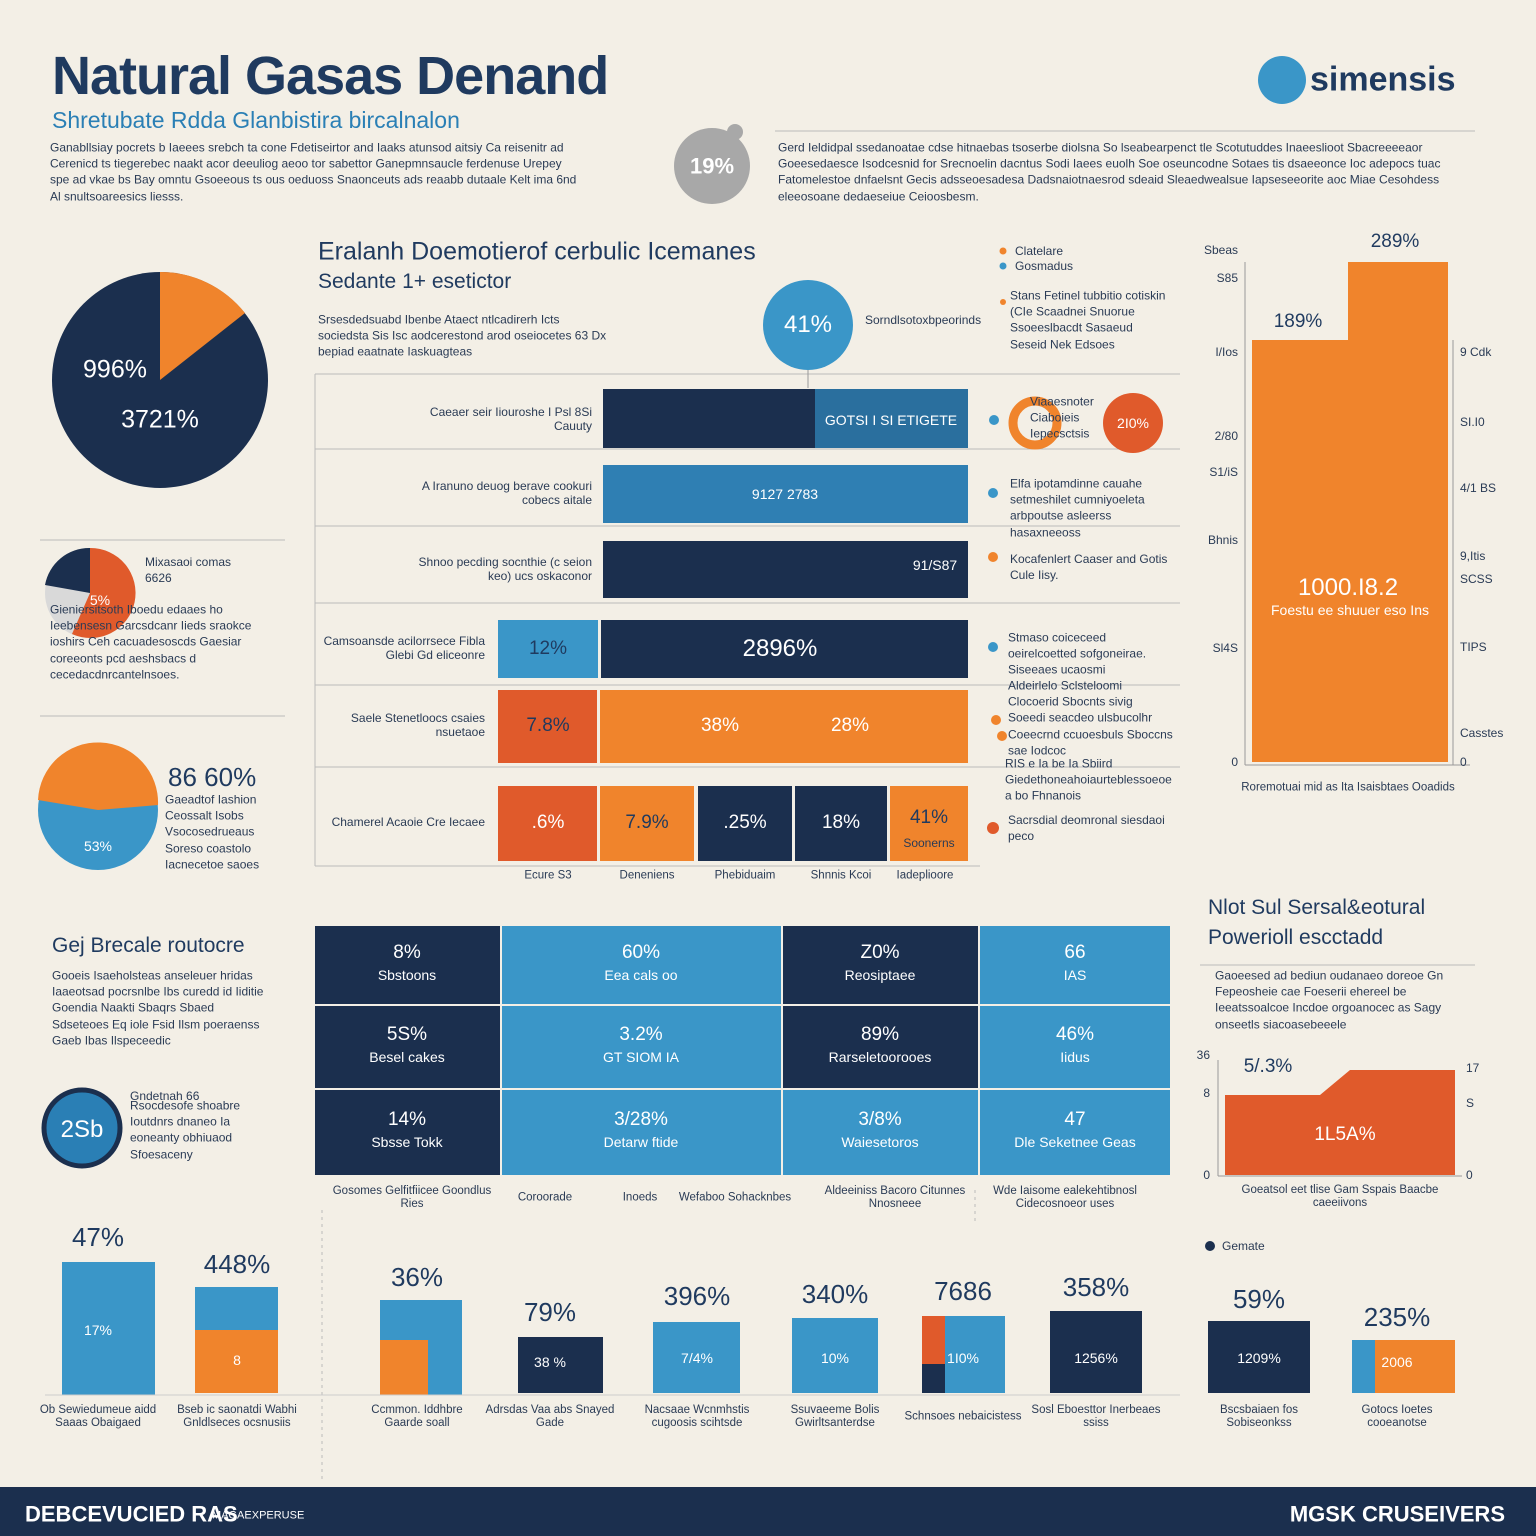  I want to click on text-wvs: Sbstoons, so click(407, 974).